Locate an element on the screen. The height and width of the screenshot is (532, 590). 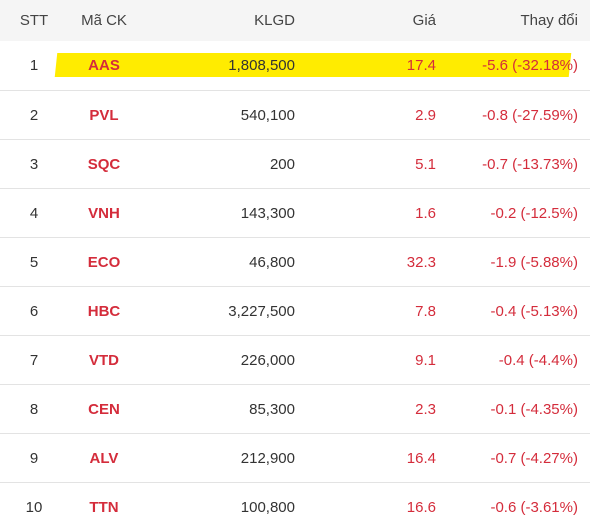
stock-code-label: VNH is located at coordinates (104, 213).